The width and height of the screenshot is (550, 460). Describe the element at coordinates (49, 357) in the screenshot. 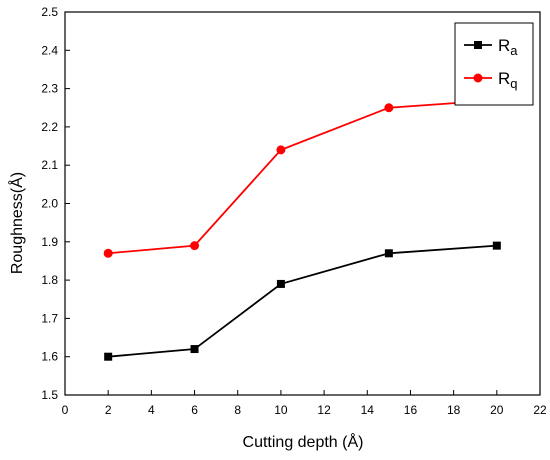

I see `y-tick-label: 1.6` at that location.